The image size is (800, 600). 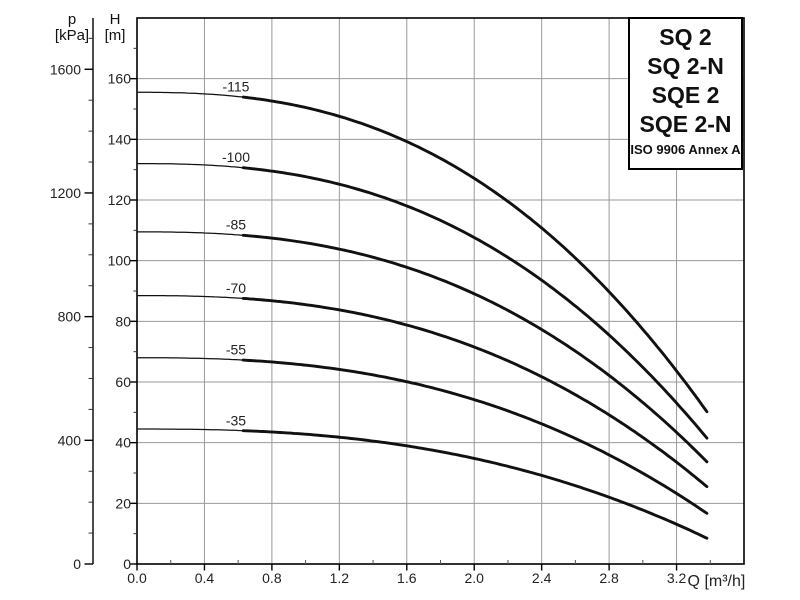 What do you see at coordinates (236, 350) in the screenshot?
I see `curve-label--55: -55` at bounding box center [236, 350].